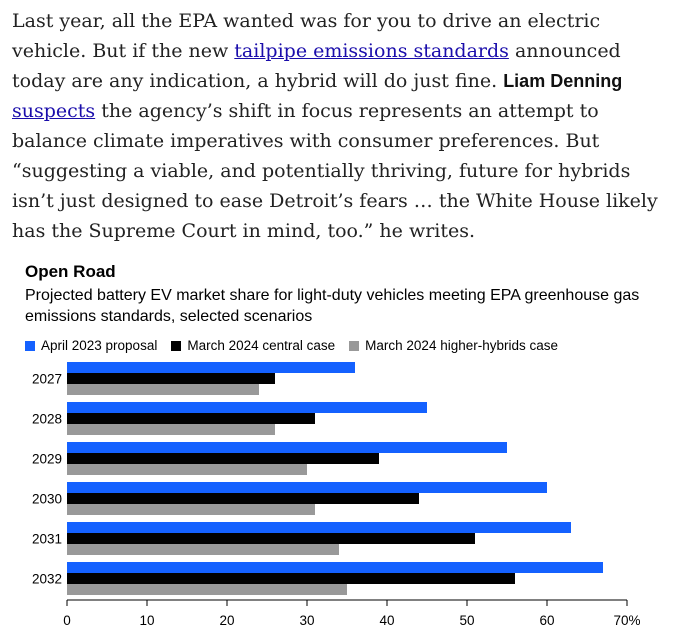  I want to click on x-tick-label: 20, so click(226, 620).